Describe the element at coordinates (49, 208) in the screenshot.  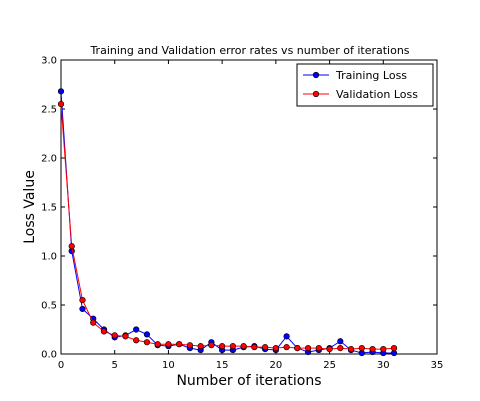
I see `y-tick-label: 1.5` at that location.